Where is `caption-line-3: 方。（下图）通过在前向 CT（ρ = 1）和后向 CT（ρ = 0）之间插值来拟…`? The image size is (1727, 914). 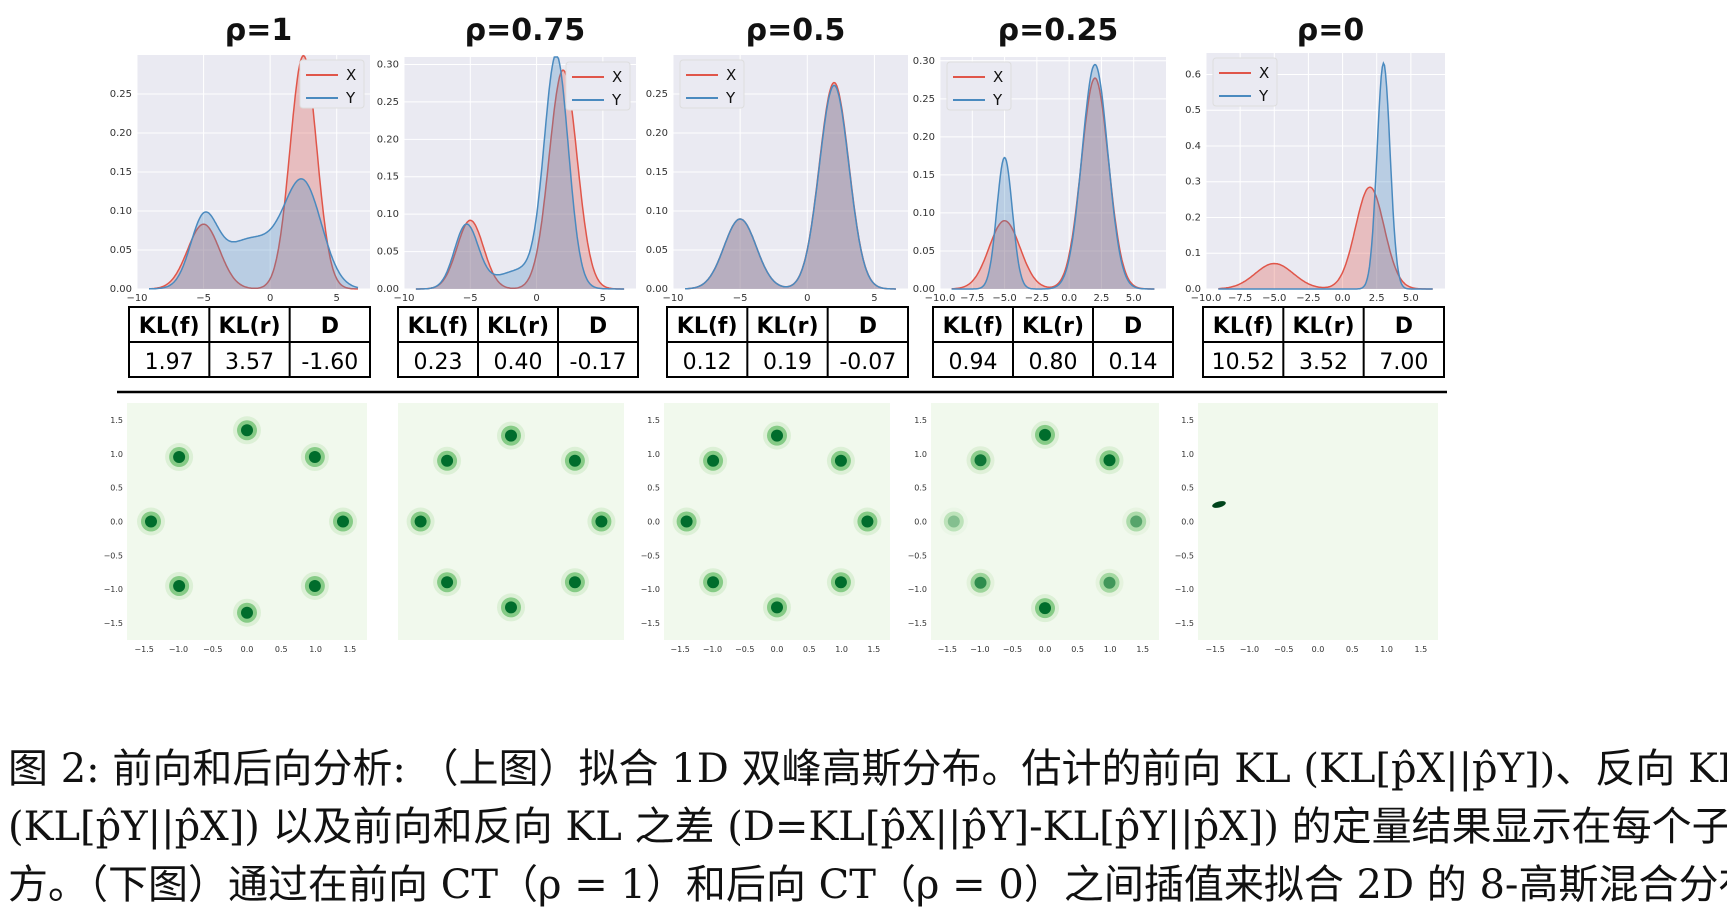
caption-line-3: 方。（下图）通过在前向 CT（ρ = 1）和后向 CT（ρ = 0）之间插值来拟… is located at coordinates (867, 885).